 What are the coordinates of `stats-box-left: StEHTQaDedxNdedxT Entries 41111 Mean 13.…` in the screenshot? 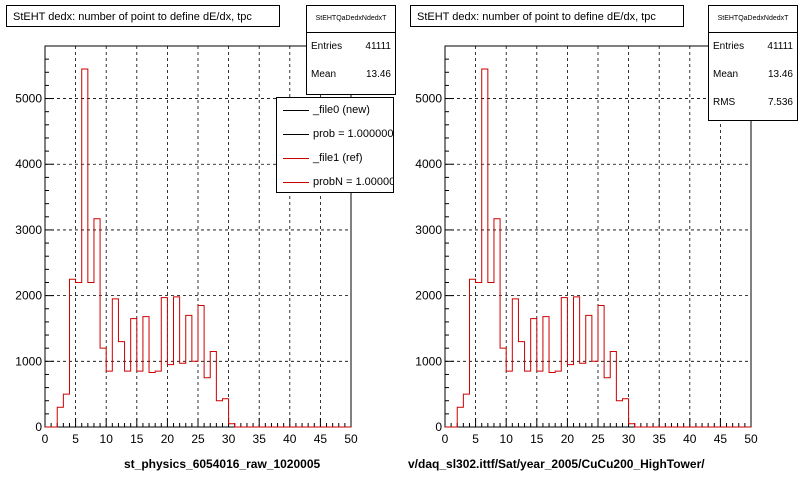 It's located at (351, 56).